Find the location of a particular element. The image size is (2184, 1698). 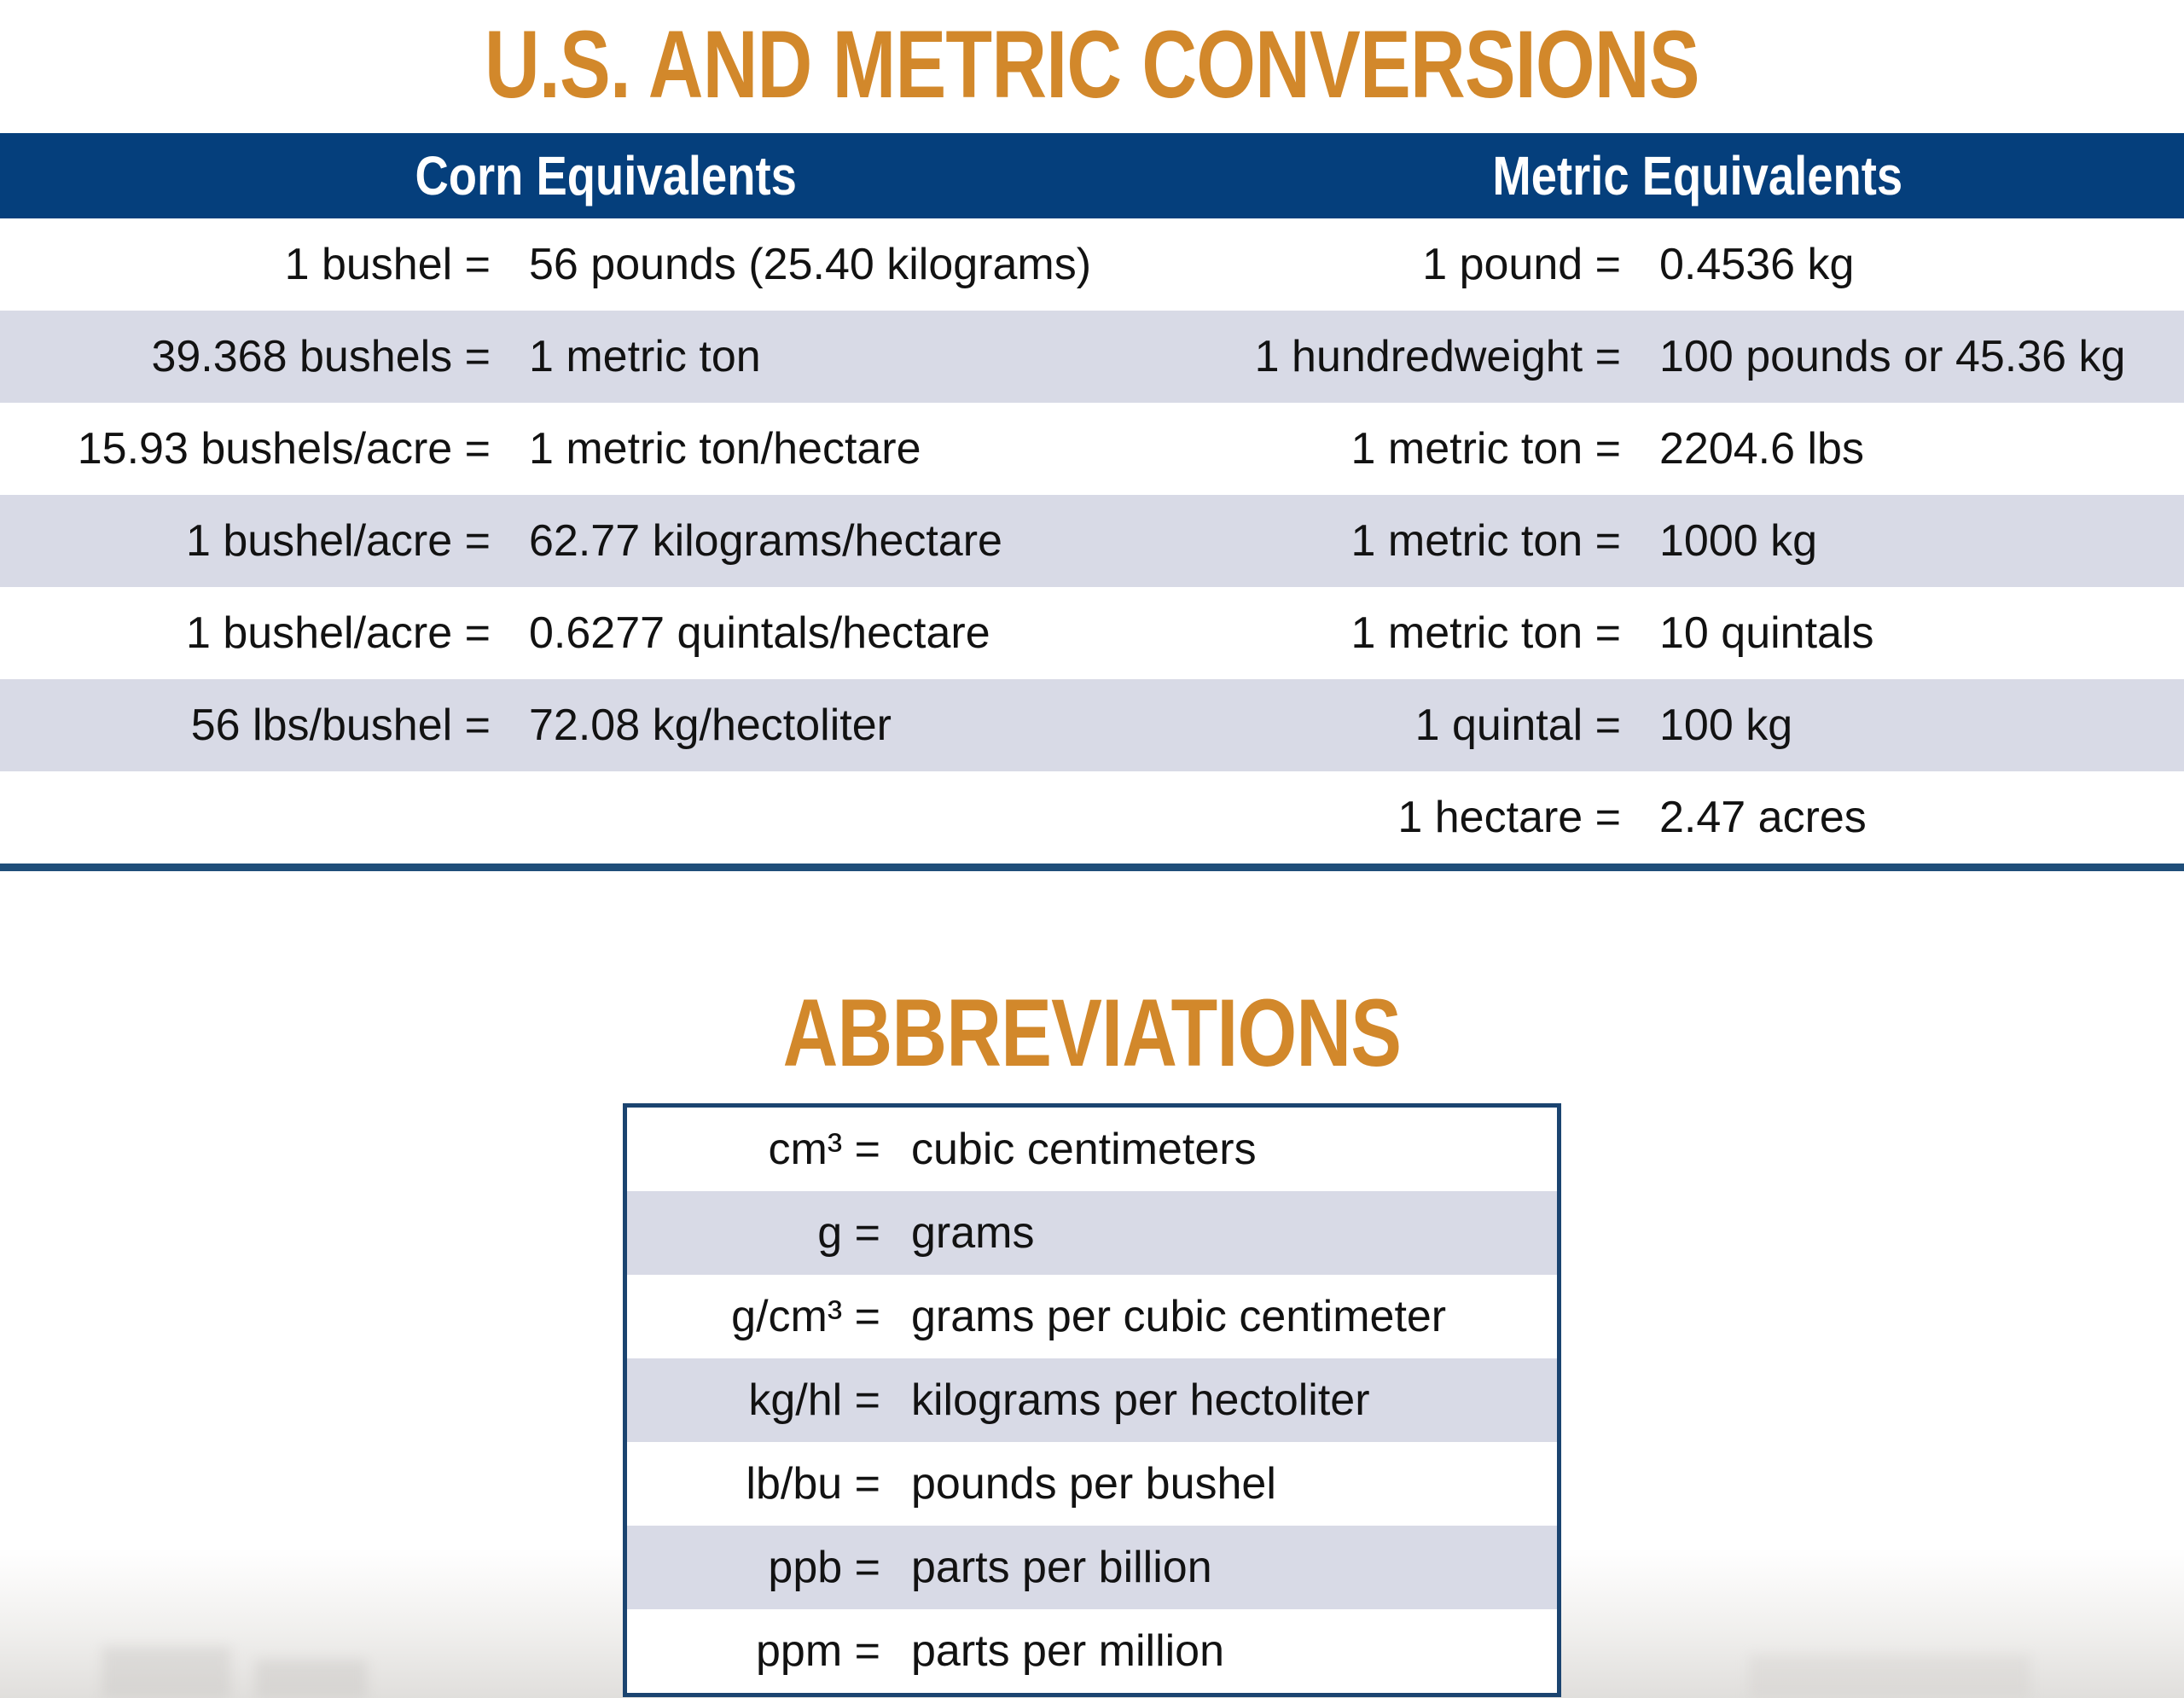

metric-equivalents-header: Metric Equivalents is located at coordinates (1698, 175).